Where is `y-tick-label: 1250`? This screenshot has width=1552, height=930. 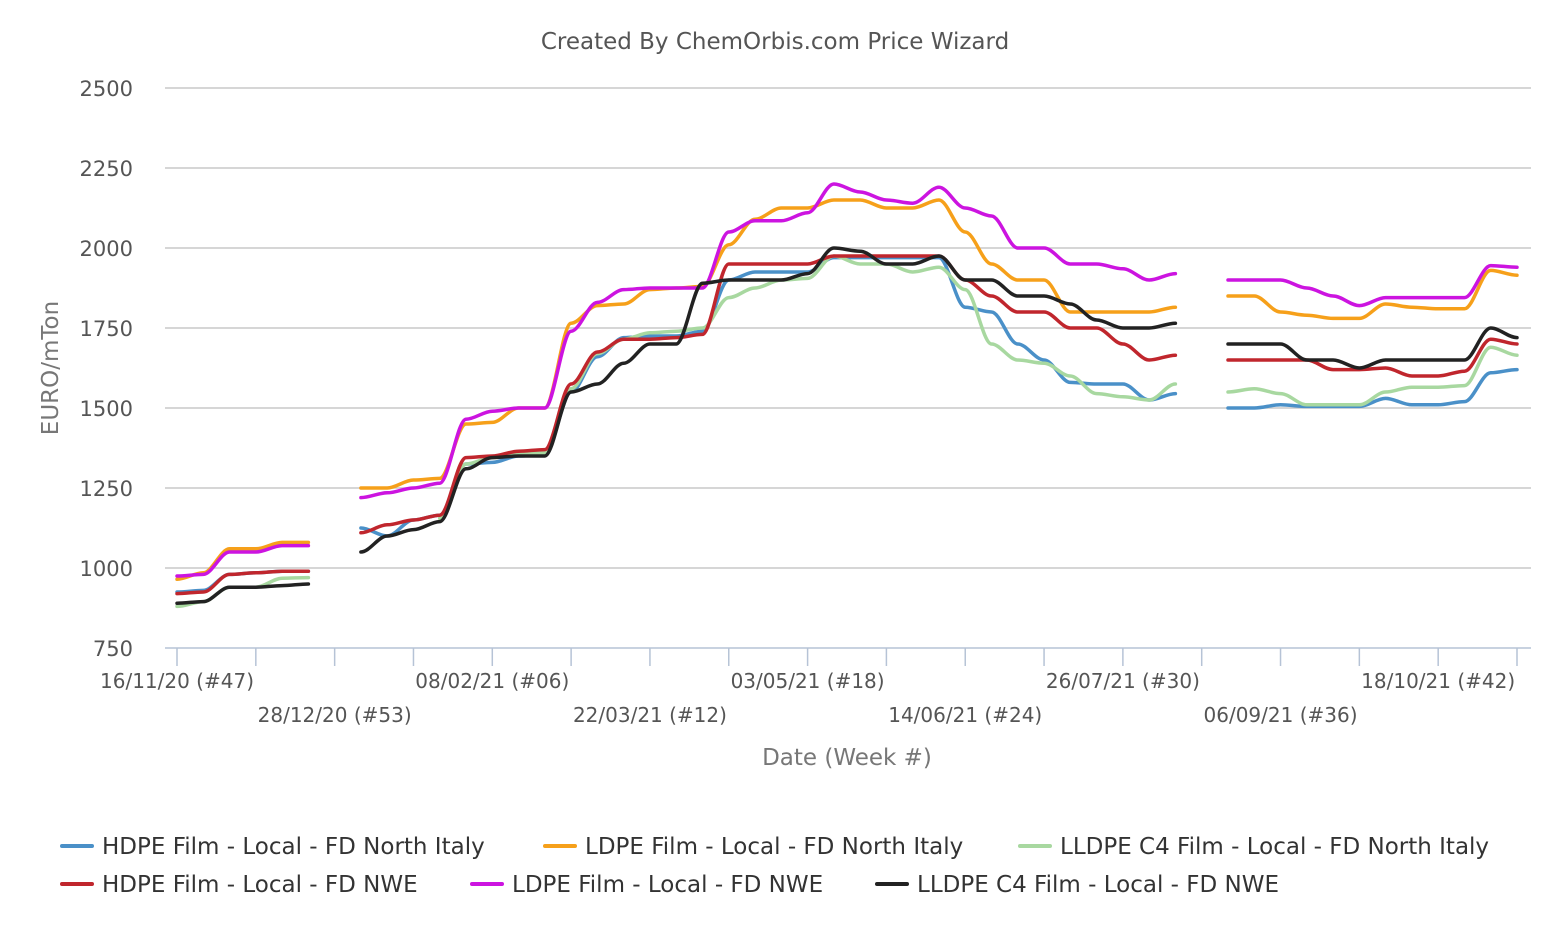
y-tick-label: 1250 is located at coordinates (106, 489).